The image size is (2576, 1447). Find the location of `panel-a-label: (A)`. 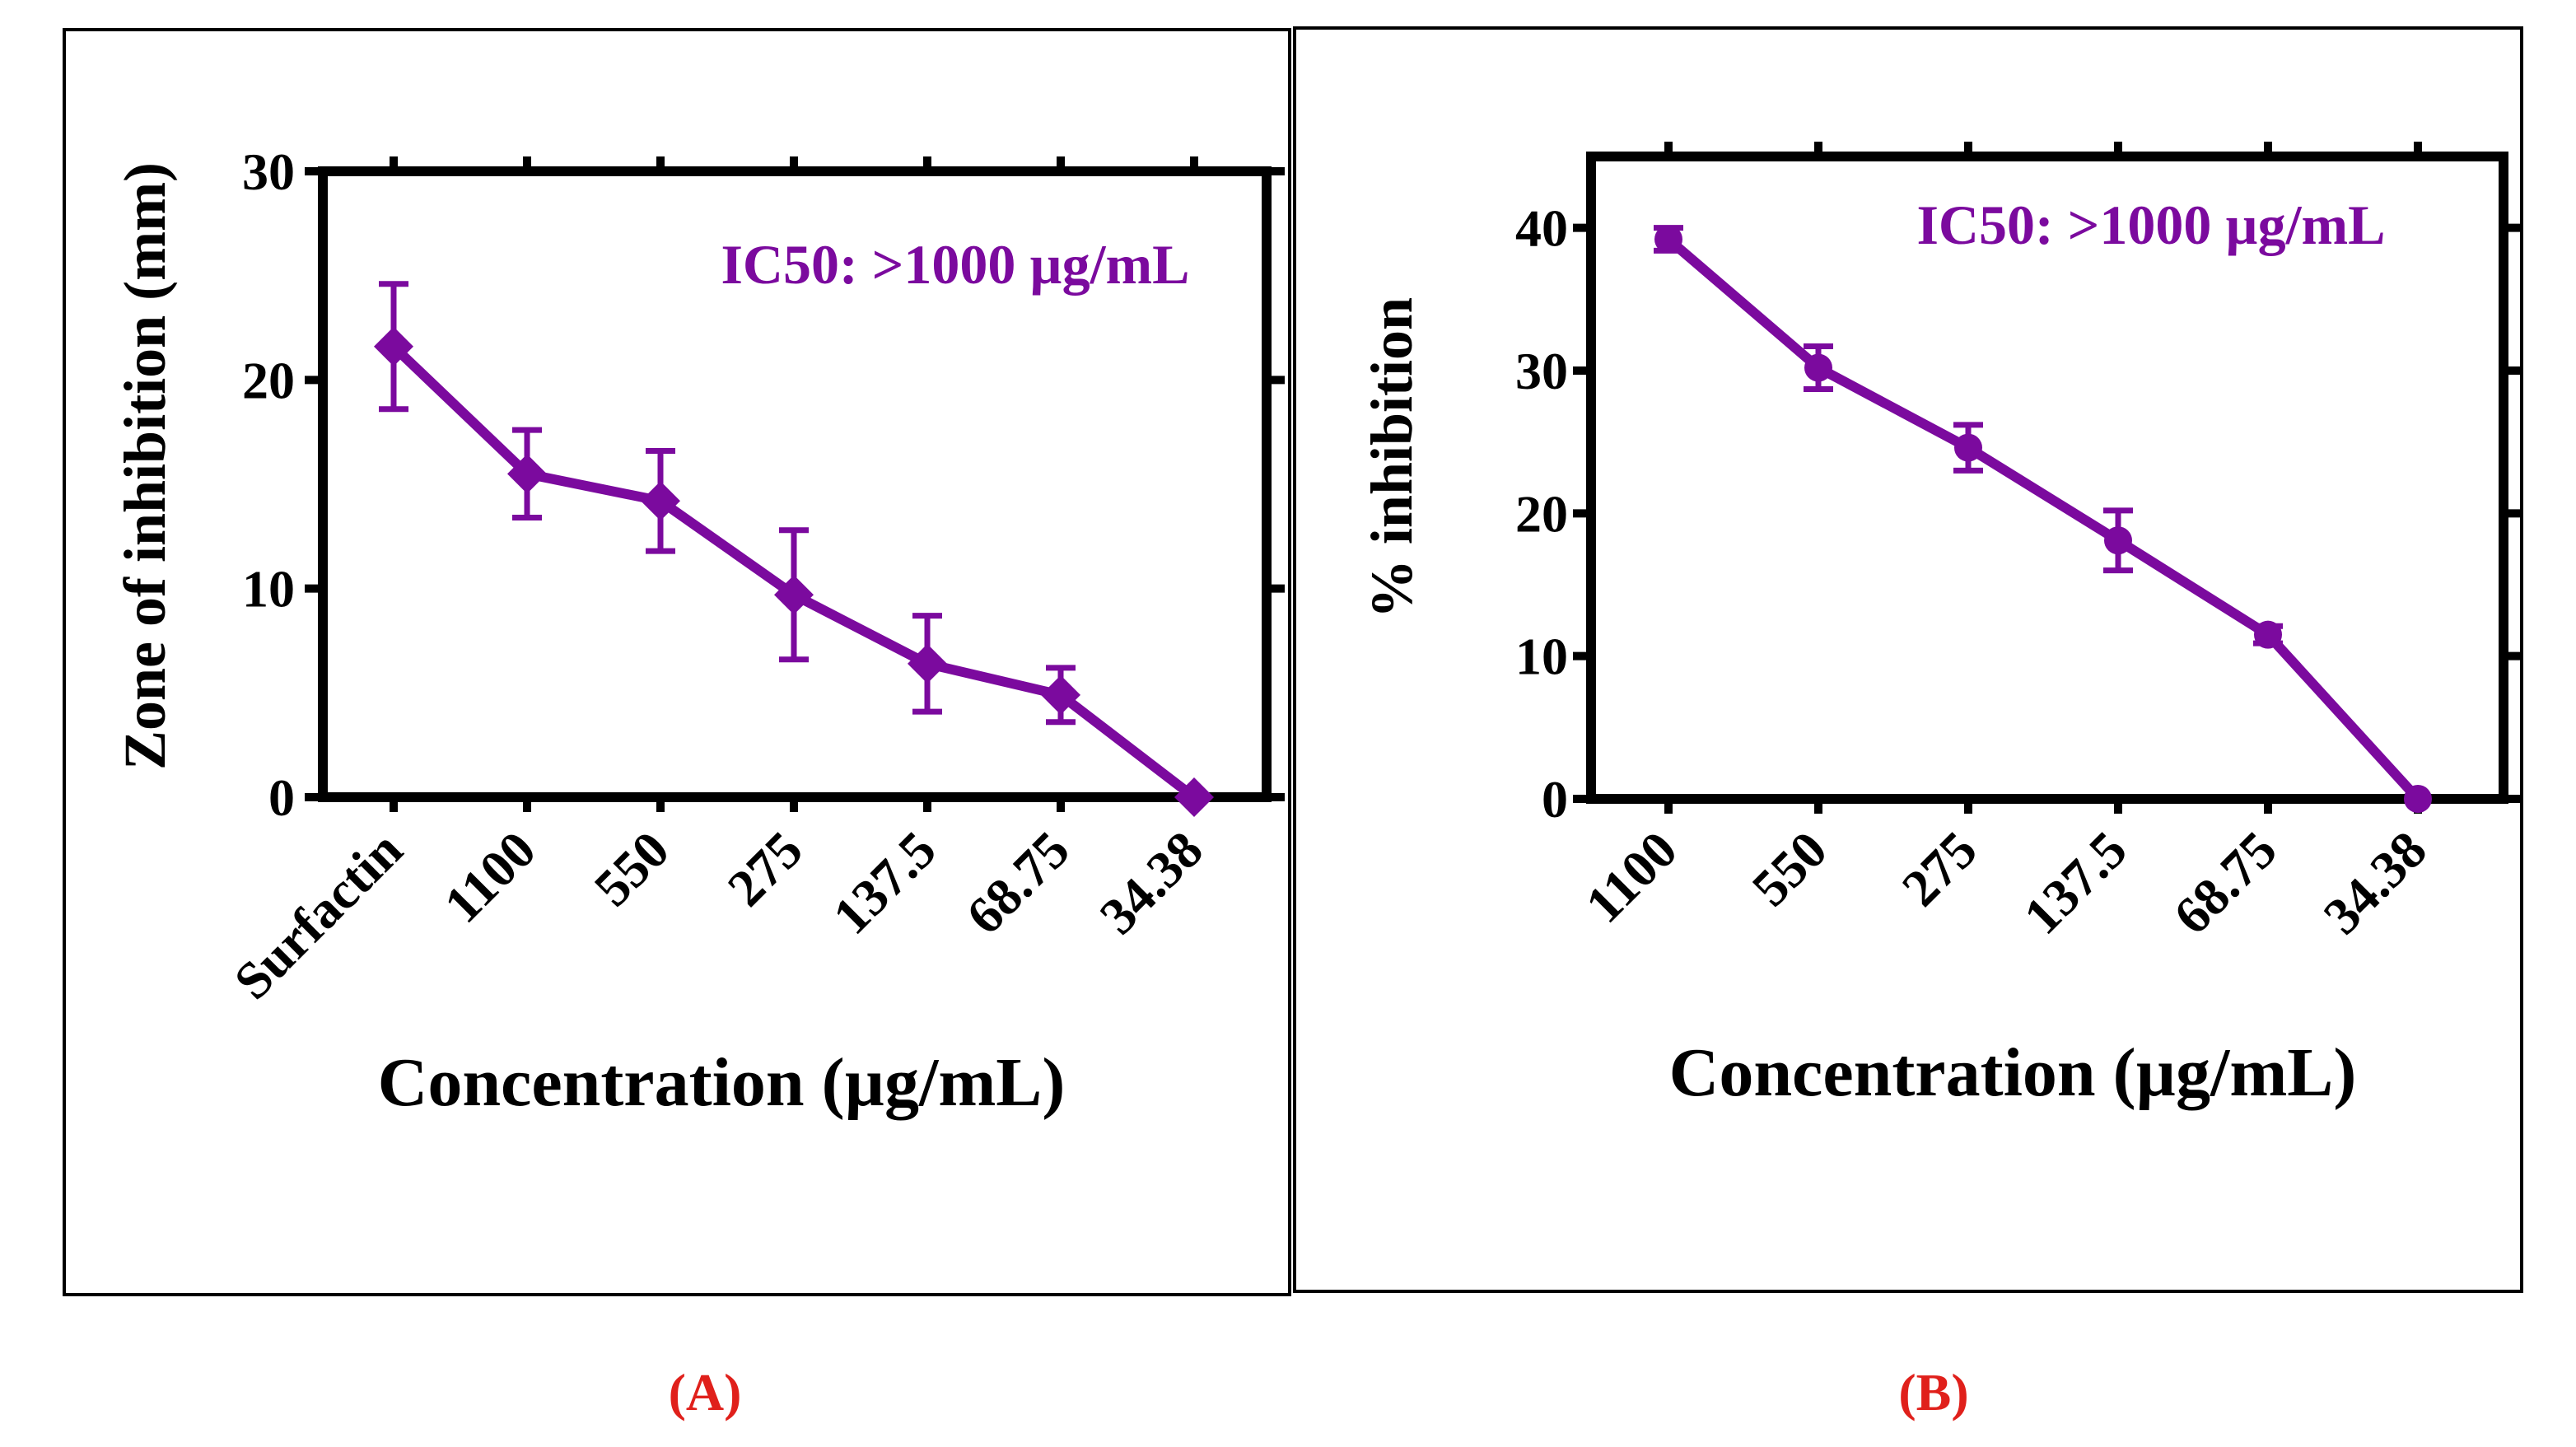

panel-a-label: (A) is located at coordinates (705, 1392).